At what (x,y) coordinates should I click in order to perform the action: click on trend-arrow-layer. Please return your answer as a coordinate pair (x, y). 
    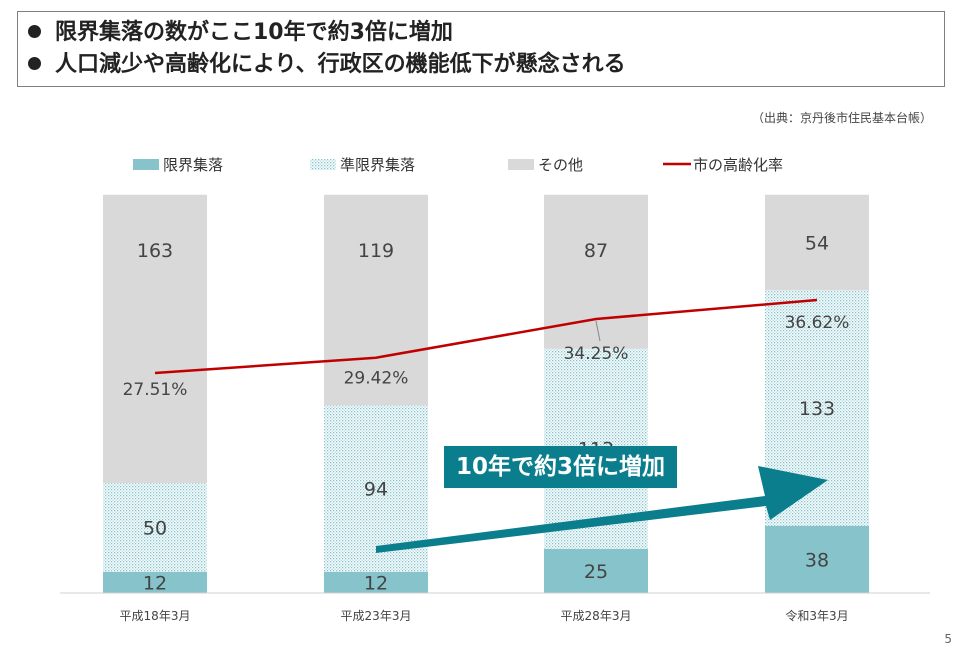
    Looking at the image, I should click on (602, 509).